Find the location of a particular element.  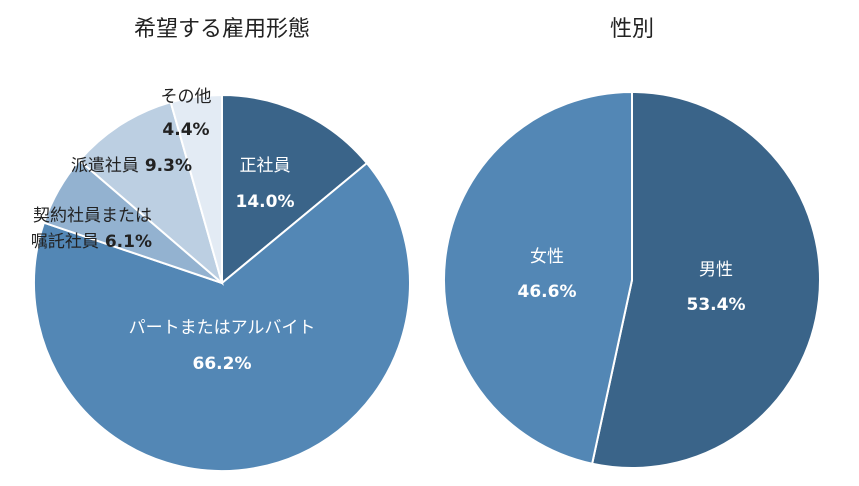

slice-label-0-4: その他 is located at coordinates (186, 97).